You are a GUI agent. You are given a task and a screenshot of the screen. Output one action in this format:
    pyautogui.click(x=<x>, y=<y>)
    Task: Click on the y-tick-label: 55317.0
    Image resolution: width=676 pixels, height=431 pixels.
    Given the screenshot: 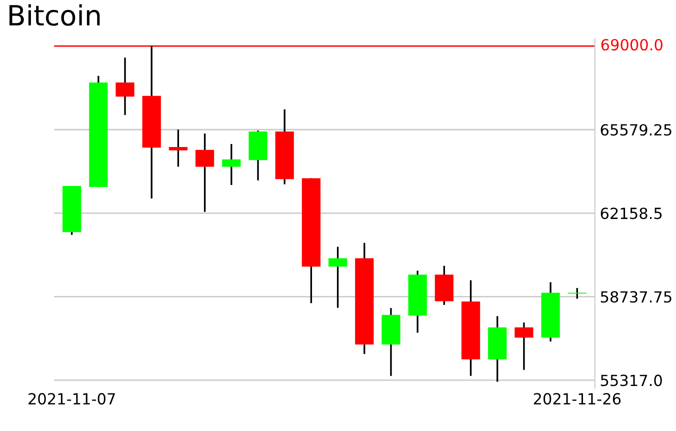 What is the action you would take?
    pyautogui.click(x=631, y=380)
    